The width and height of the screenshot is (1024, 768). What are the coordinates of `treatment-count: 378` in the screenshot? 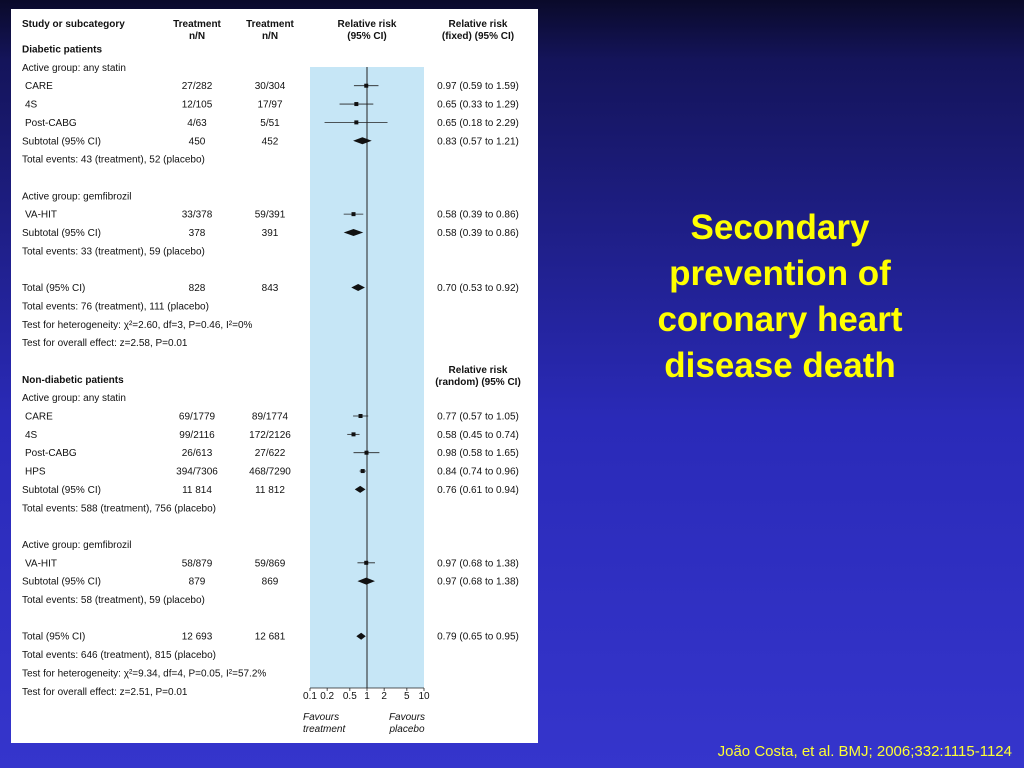 It's located at (197, 233).